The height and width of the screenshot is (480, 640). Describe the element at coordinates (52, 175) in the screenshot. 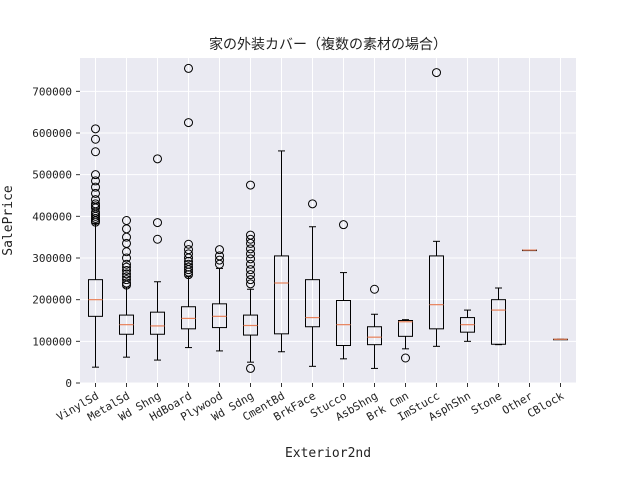

I see `y-tick-label: 500000` at that location.